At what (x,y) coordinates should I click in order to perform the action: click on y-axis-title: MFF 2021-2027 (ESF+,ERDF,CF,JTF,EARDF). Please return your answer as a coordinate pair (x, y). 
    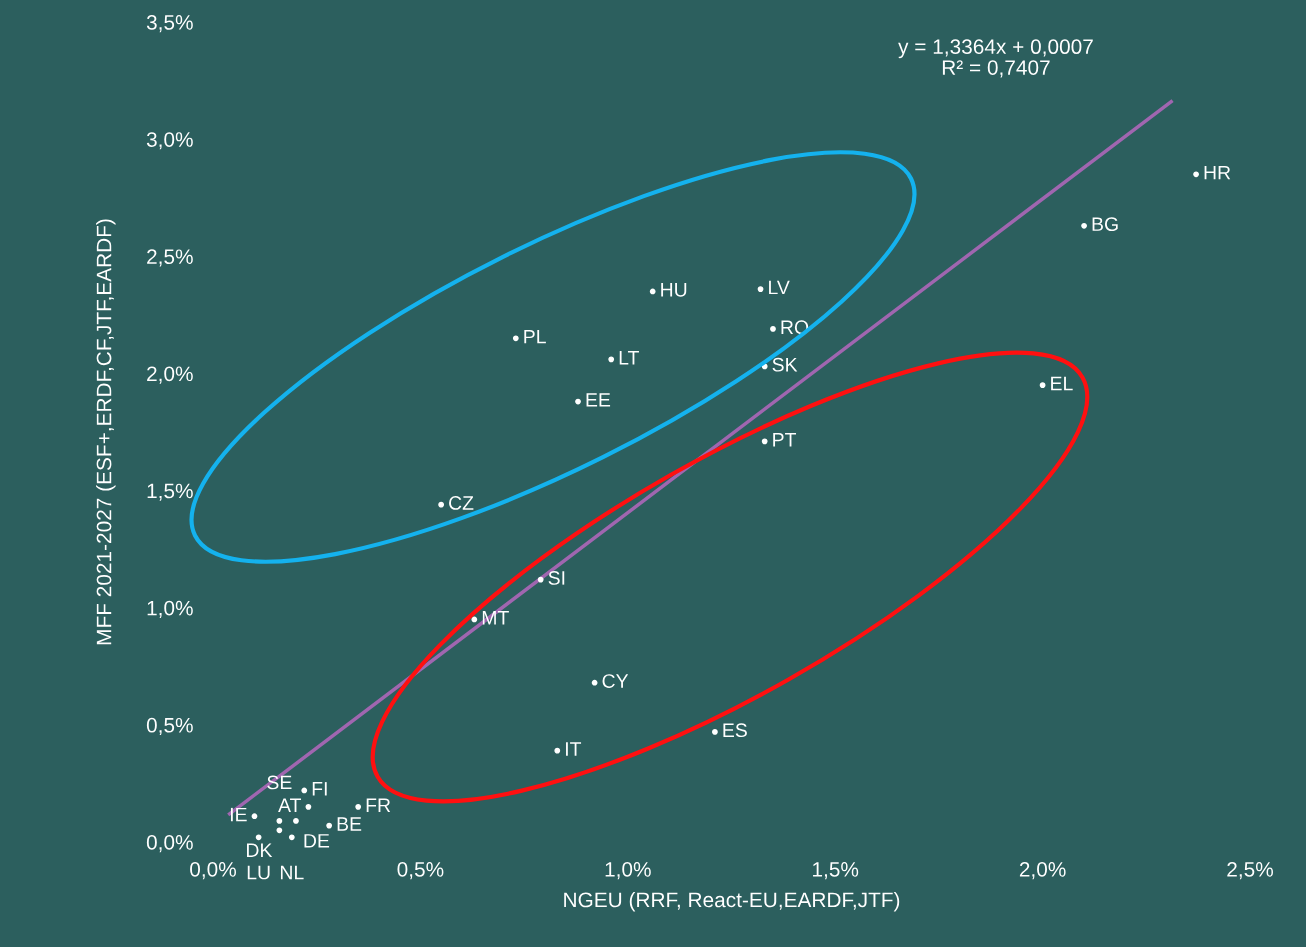
    Looking at the image, I should click on (106, 432).